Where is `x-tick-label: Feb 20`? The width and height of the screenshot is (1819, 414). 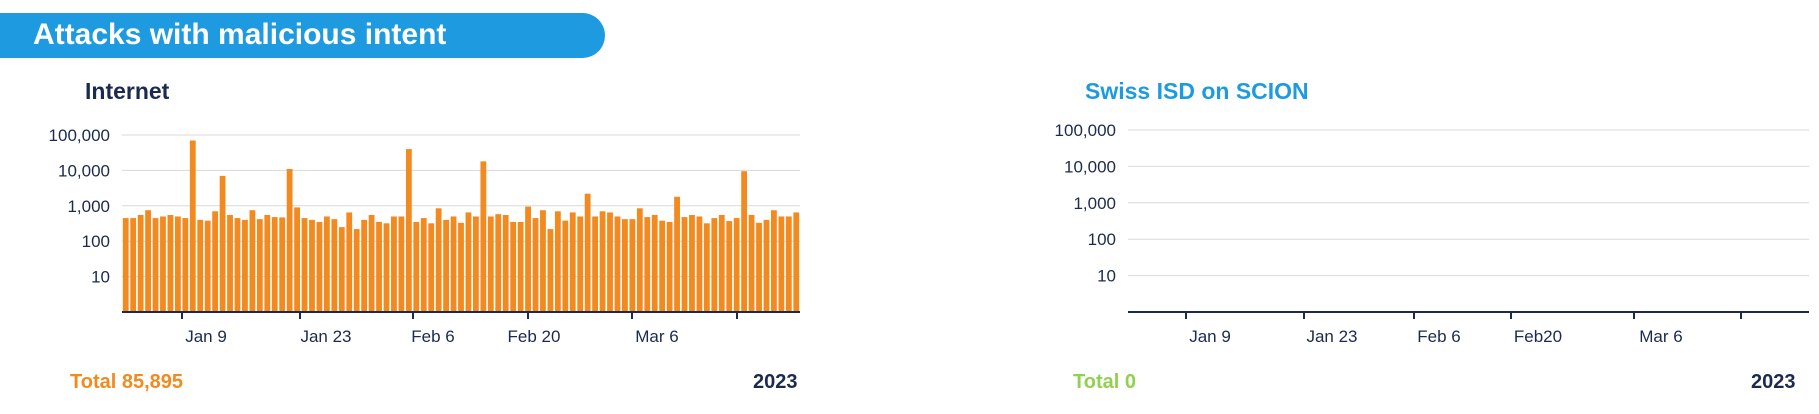 x-tick-label: Feb 20 is located at coordinates (534, 336).